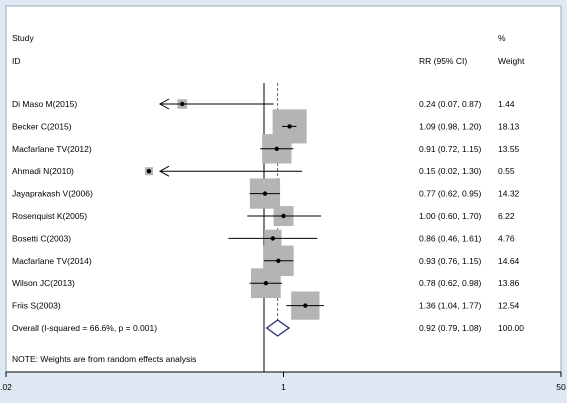 The height and width of the screenshot is (408, 567). I want to click on study-label: Becker C(2015), so click(42, 126).